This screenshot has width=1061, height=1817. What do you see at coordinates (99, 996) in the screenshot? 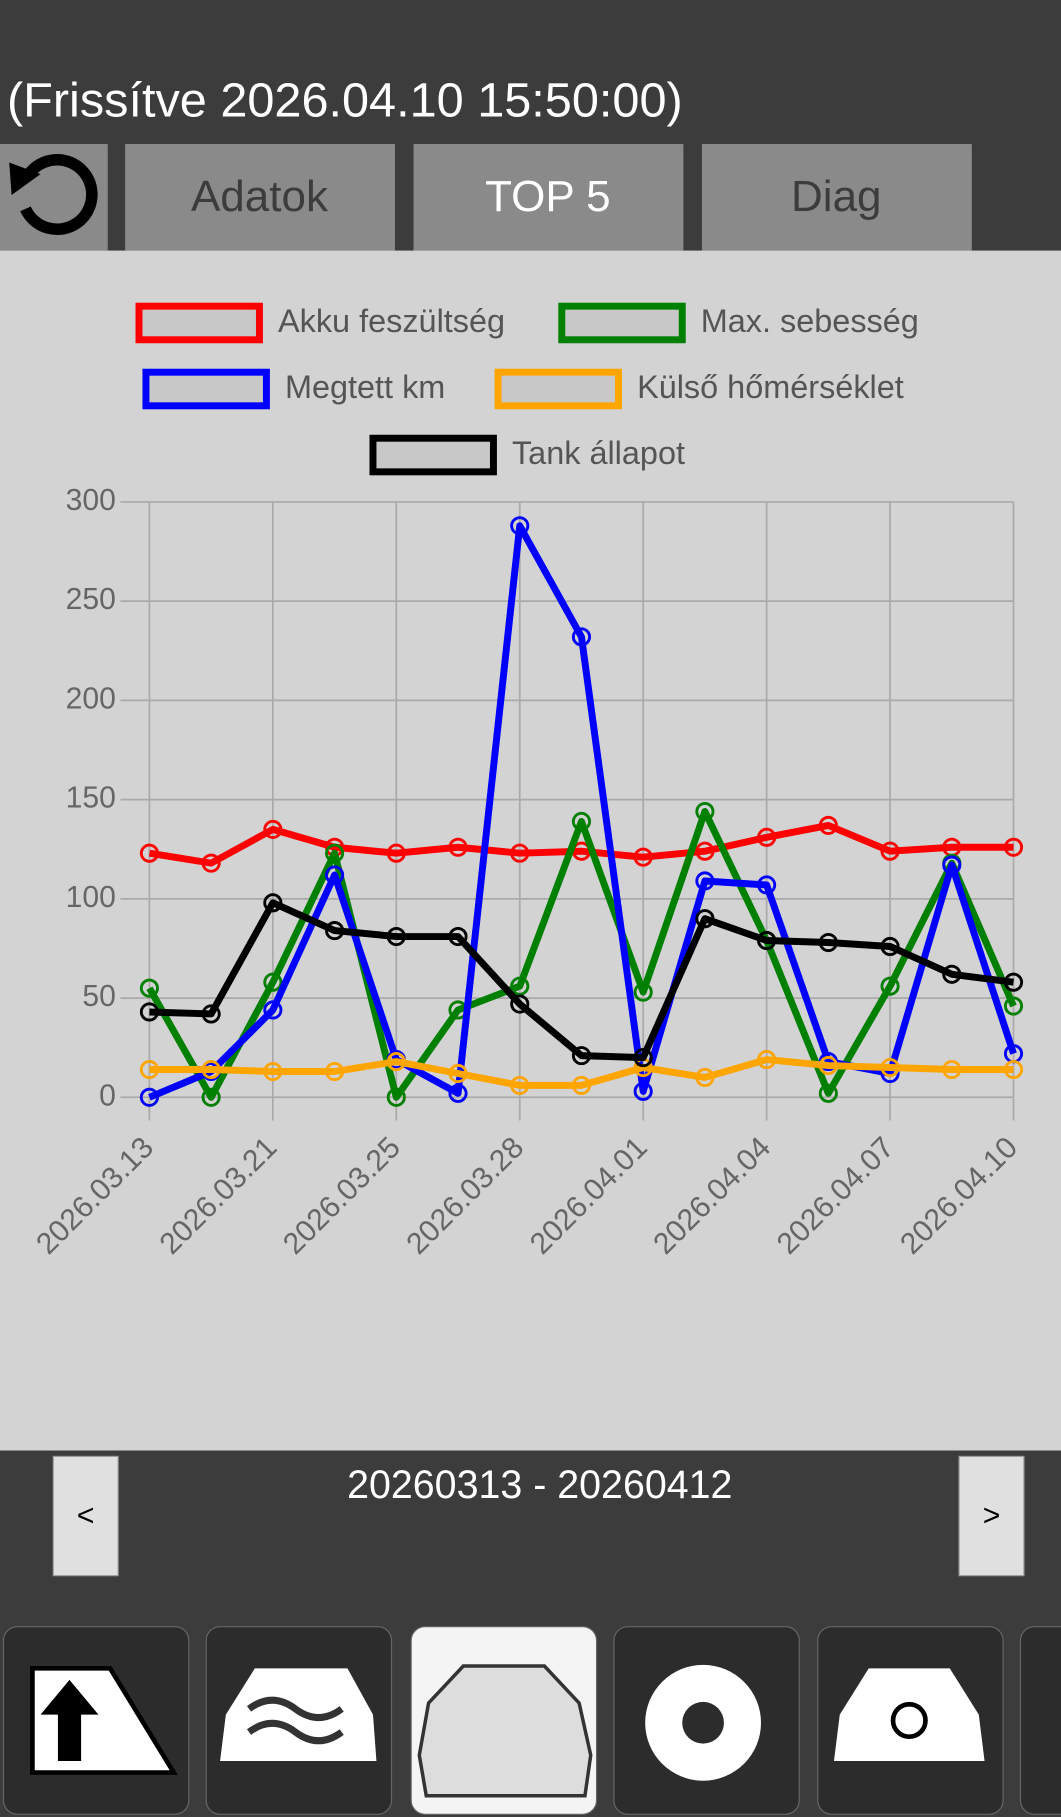
I see `y-tick-label: 50` at bounding box center [99, 996].